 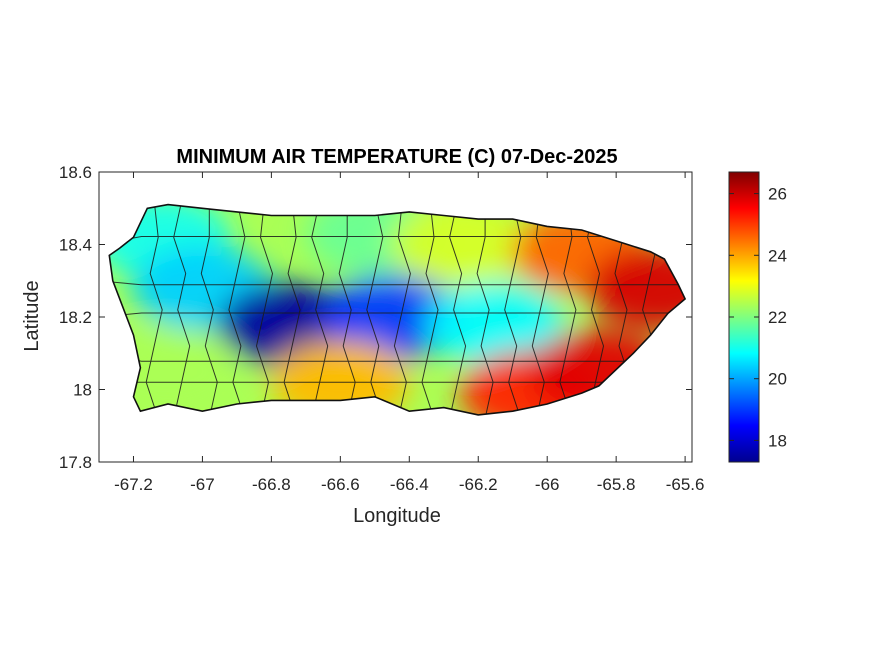 I want to click on colorbar-tick-label: 18, so click(x=777, y=440).